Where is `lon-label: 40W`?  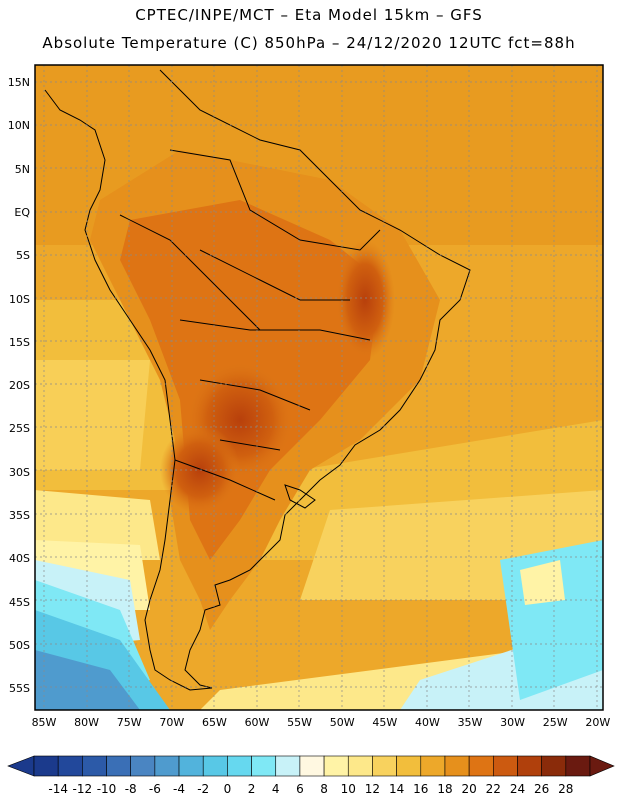 lon-label: 40W is located at coordinates (427, 722).